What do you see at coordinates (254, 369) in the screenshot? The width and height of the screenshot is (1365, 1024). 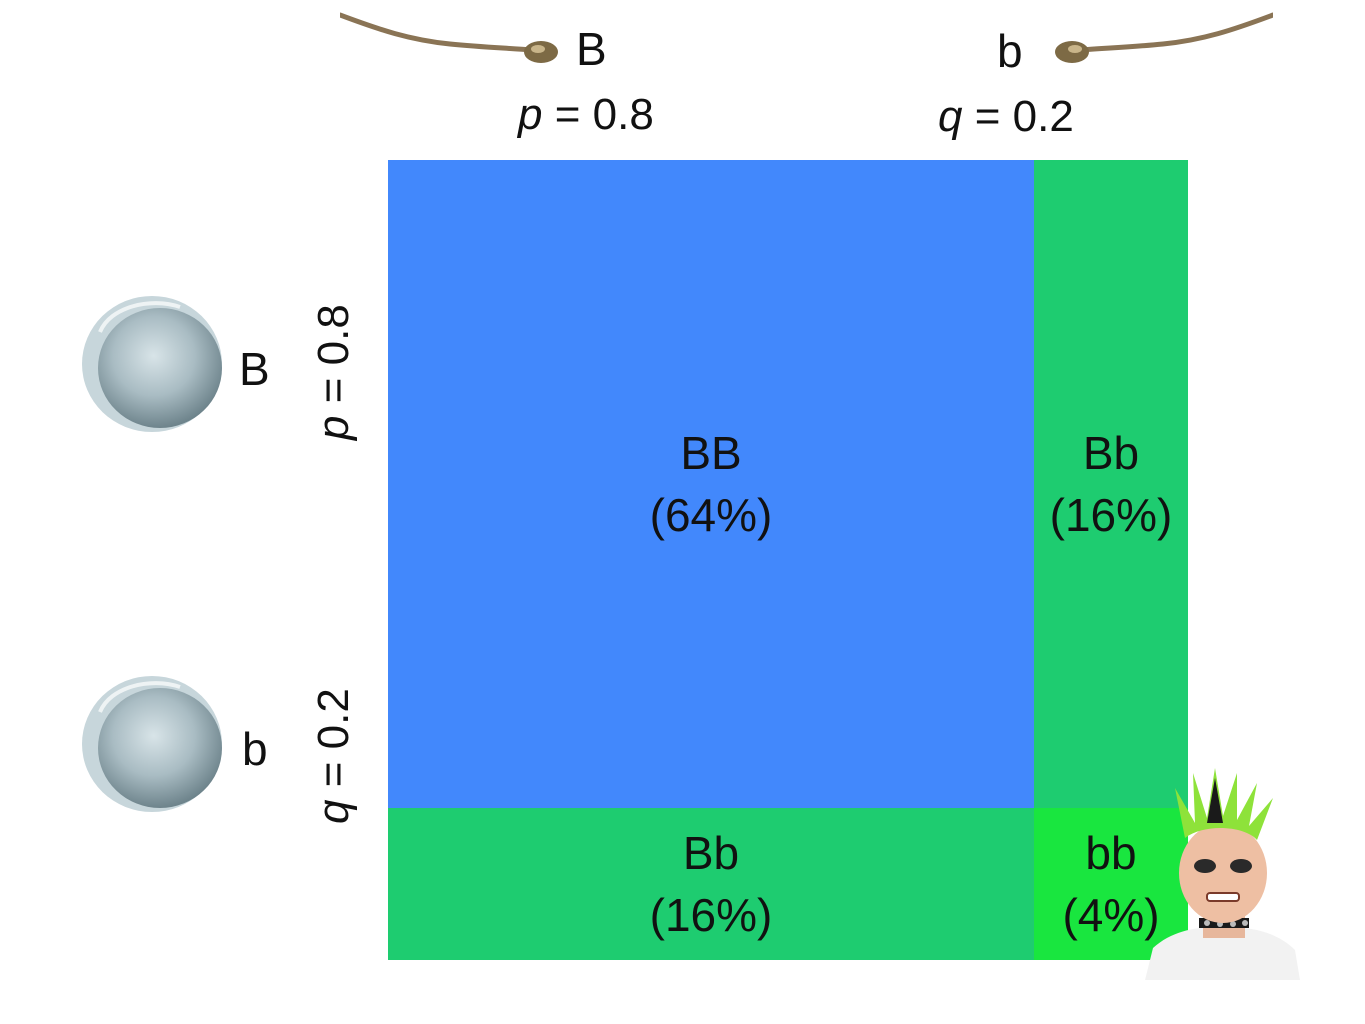 I see `left-allele-B: B` at bounding box center [254, 369].